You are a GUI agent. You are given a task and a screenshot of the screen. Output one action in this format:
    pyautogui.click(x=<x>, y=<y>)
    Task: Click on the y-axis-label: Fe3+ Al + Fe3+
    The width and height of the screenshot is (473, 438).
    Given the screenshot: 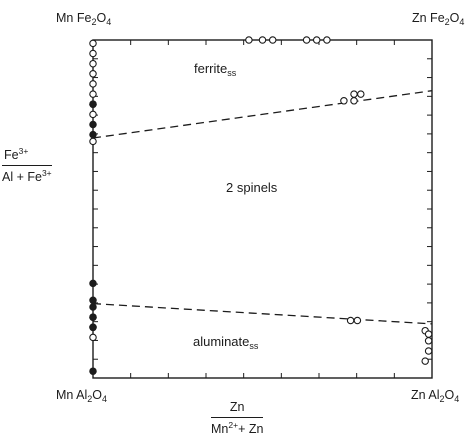 What is the action you would take?
    pyautogui.click(x=27, y=165)
    